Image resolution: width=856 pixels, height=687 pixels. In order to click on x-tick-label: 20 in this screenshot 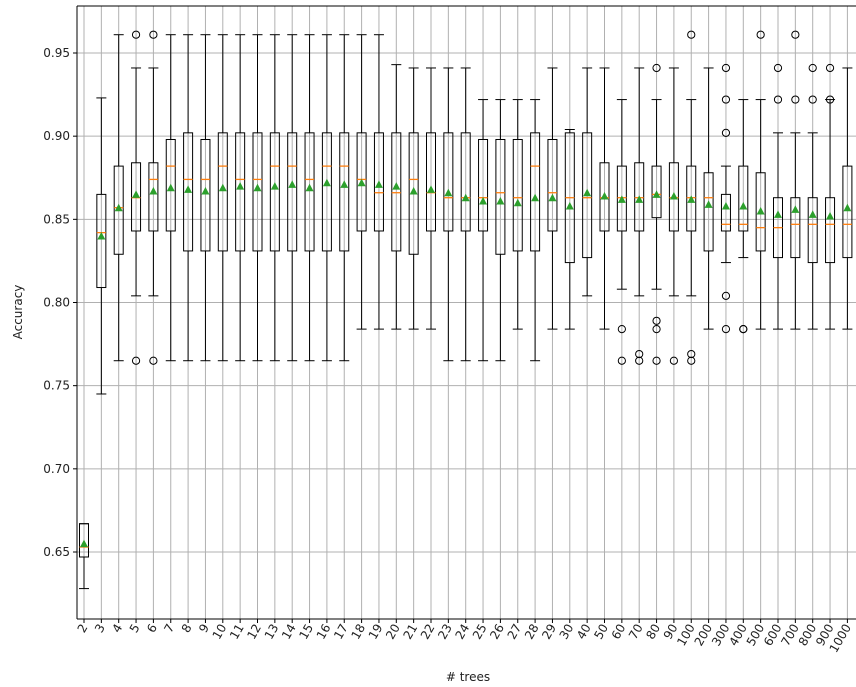, I will do `click(393, 632)`.